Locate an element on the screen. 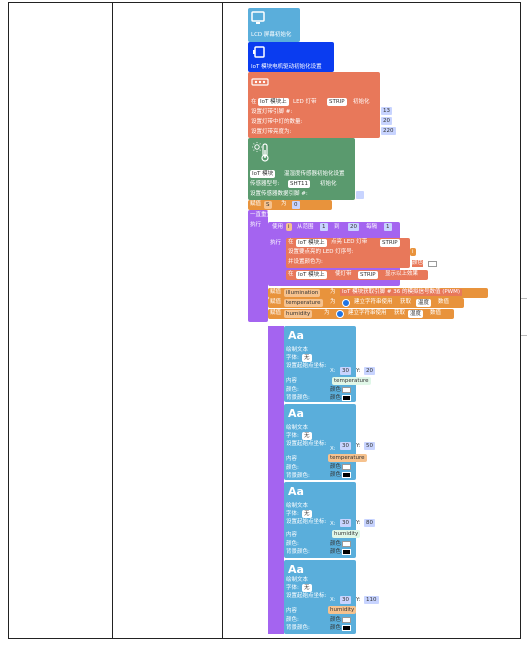 This screenshot has height=647, width=529. text-y-input: 80 is located at coordinates (369, 523).